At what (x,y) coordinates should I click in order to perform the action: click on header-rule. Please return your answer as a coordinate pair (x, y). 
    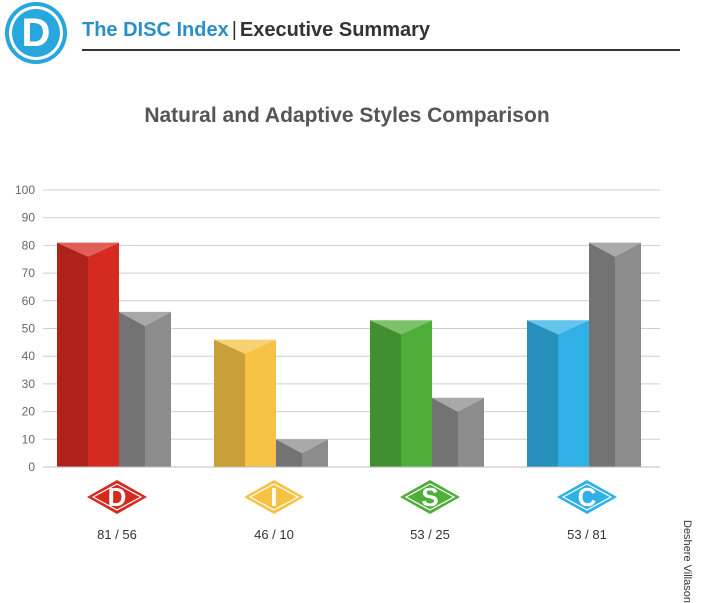
    Looking at the image, I should click on (381, 50).